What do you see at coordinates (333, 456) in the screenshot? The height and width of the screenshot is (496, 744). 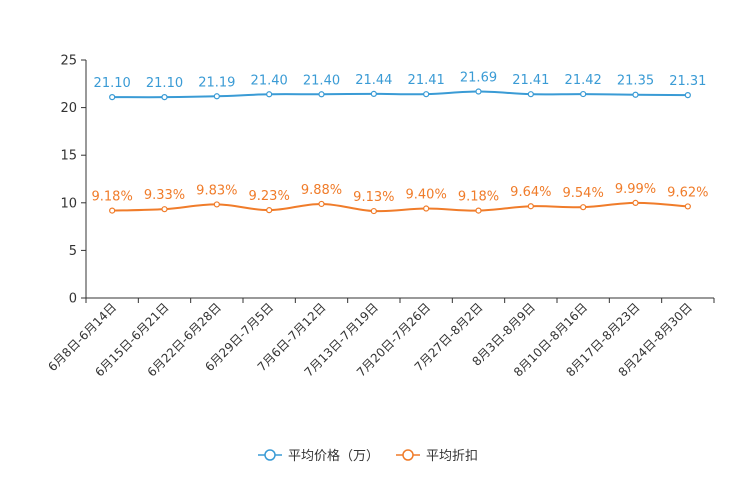 I see `legend-label: 平均价格（万）` at bounding box center [333, 456].